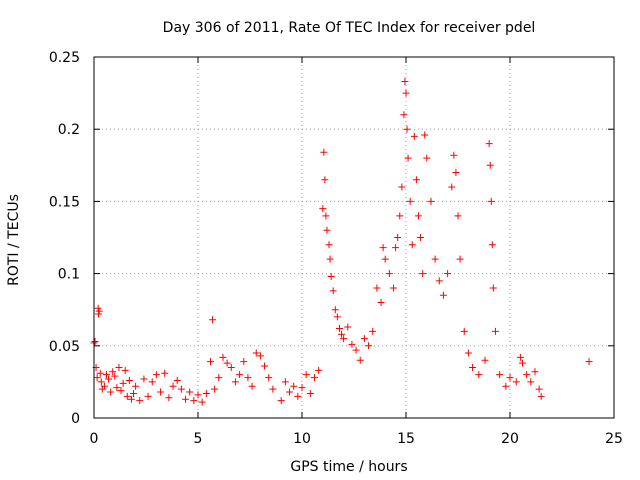 The width and height of the screenshot is (640, 480). I want to click on y-tick-label: 0, so click(75, 419).